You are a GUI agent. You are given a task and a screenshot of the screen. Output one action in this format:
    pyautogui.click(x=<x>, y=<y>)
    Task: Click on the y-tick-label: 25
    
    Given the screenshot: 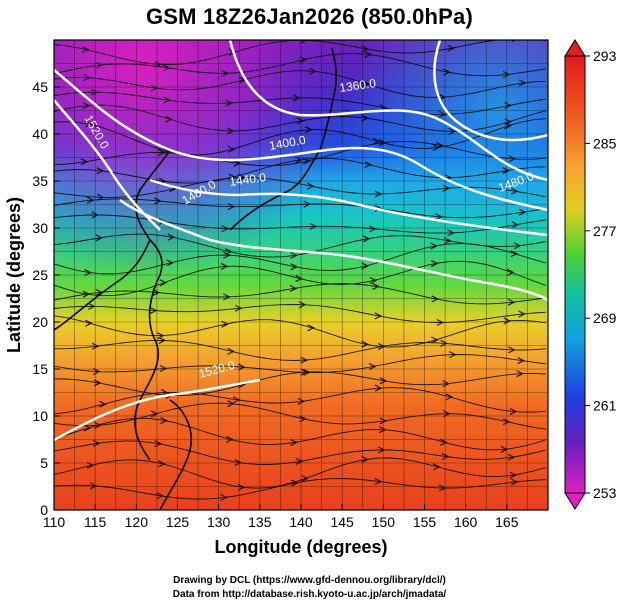 What is the action you would take?
    pyautogui.click(x=40, y=275)
    